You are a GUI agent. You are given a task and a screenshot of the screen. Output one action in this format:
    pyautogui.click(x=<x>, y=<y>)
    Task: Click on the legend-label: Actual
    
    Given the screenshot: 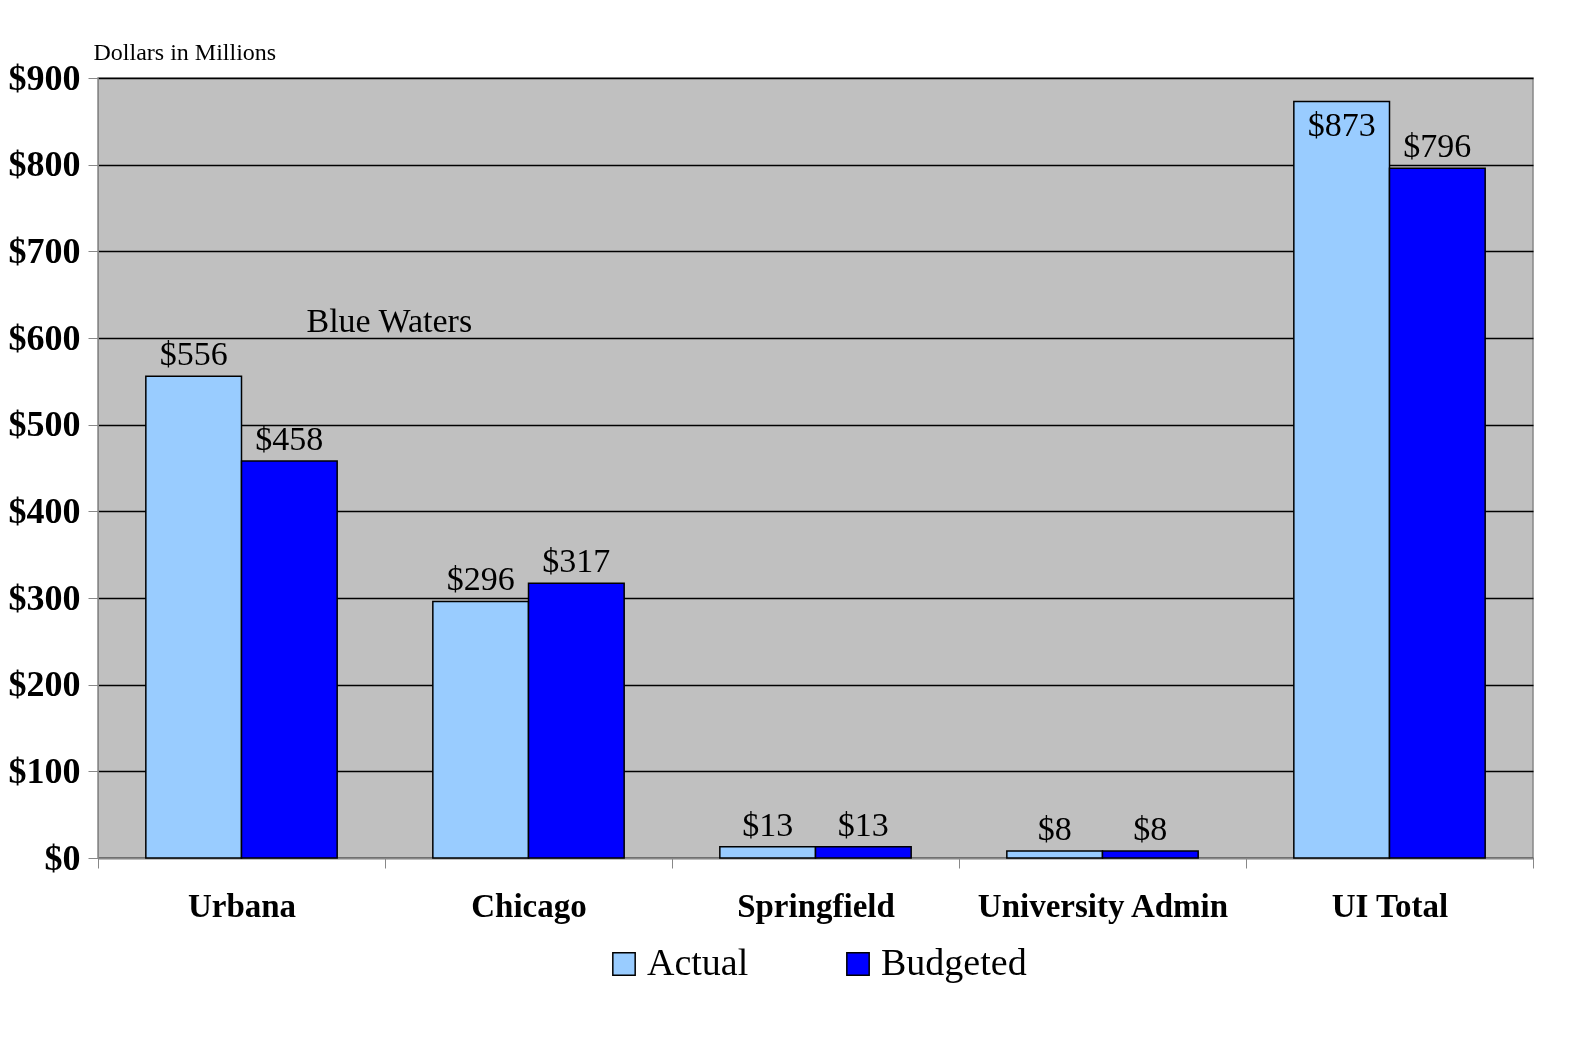 What is the action you would take?
    pyautogui.click(x=698, y=962)
    